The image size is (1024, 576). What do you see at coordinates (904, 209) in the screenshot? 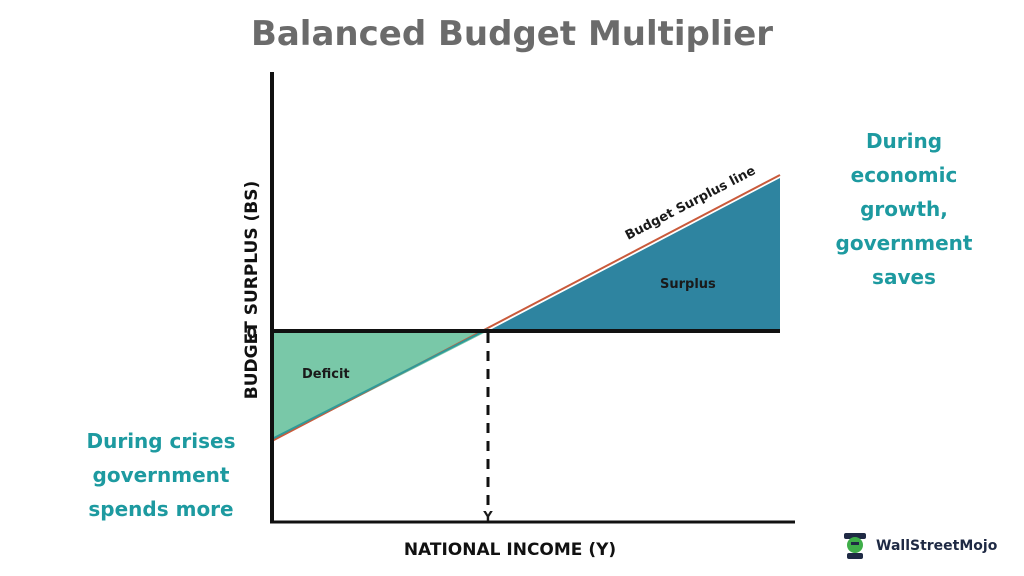
I see `growth-annotation: During economic growth, government saves` at bounding box center [904, 209].